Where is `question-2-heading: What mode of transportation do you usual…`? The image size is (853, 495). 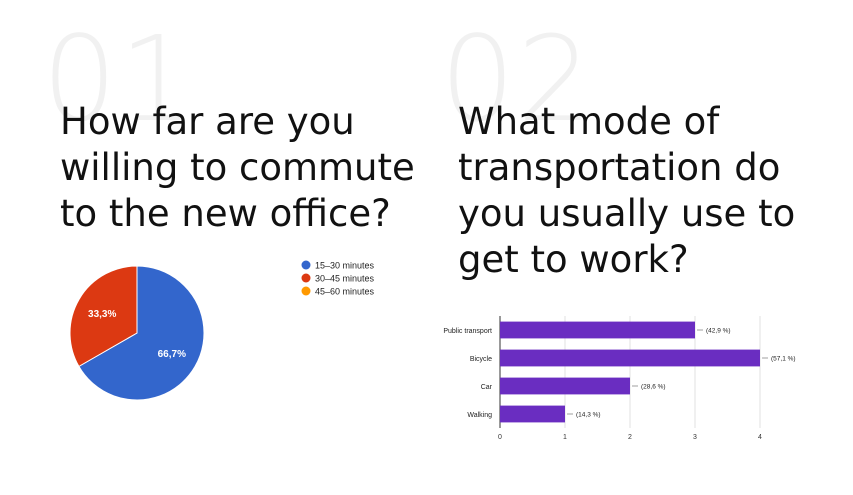
question-2-heading: What mode of transportation do you usual… is located at coordinates (627, 190).